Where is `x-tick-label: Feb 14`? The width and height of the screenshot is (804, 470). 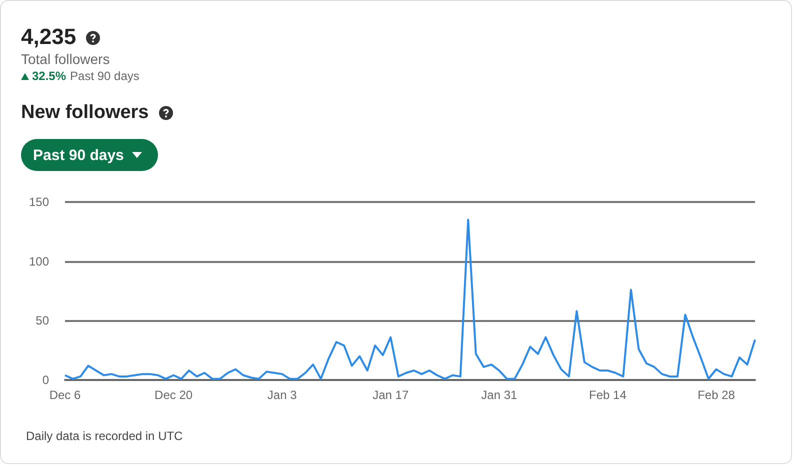 x-tick-label: Feb 14 is located at coordinates (608, 395).